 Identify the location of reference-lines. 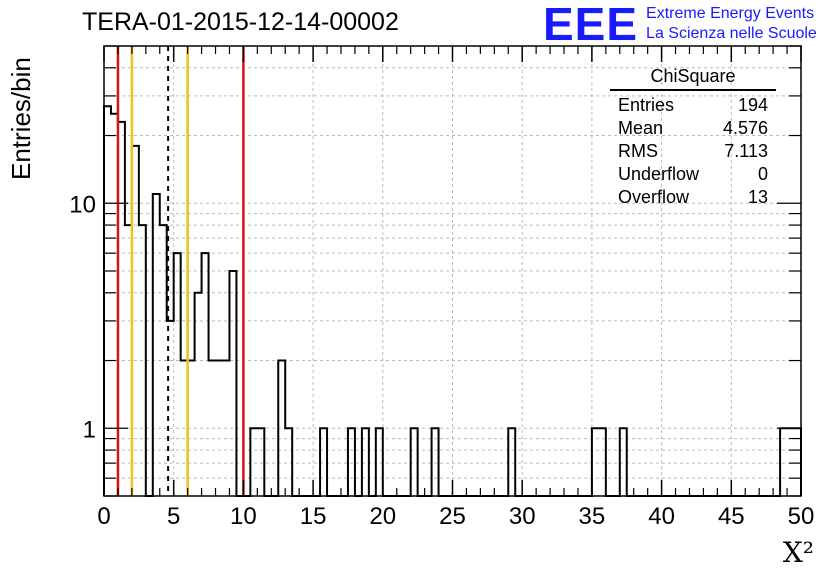
(180, 271).